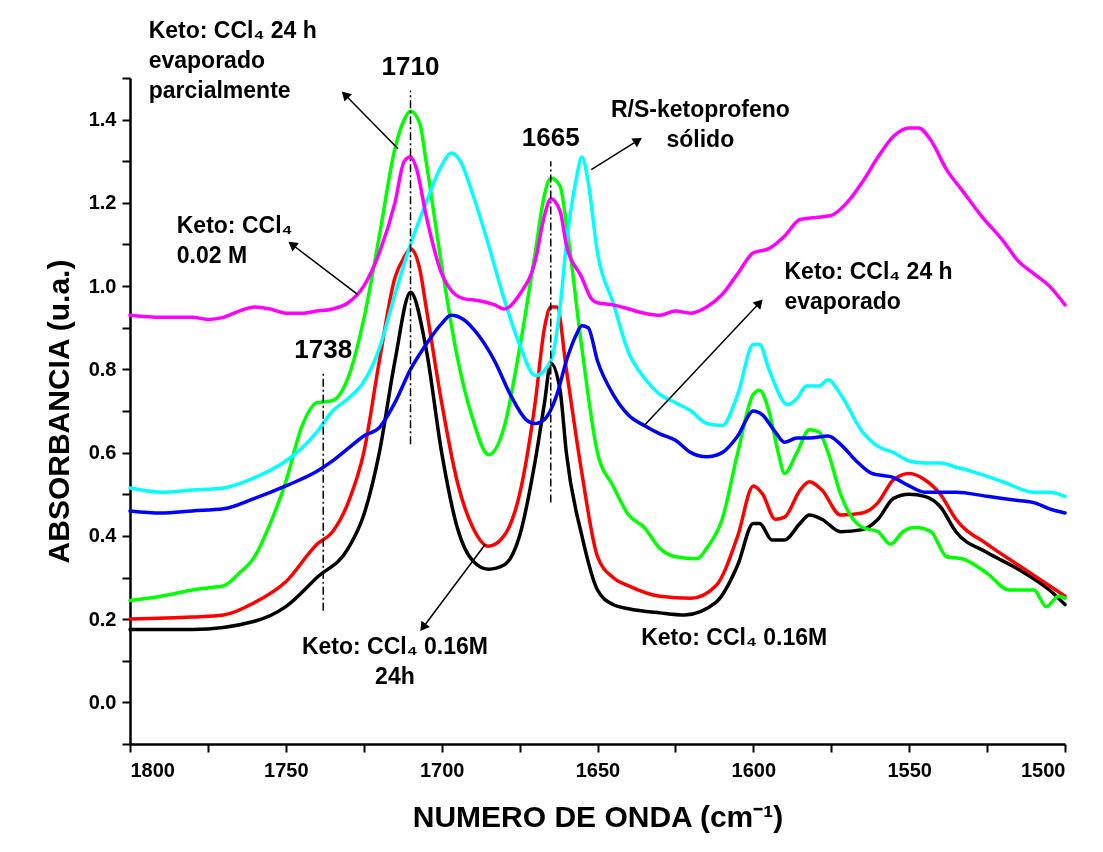 This screenshot has width=1103, height=852. Describe the element at coordinates (102, 618) in the screenshot. I see `y-tick-label: 0.2` at that location.